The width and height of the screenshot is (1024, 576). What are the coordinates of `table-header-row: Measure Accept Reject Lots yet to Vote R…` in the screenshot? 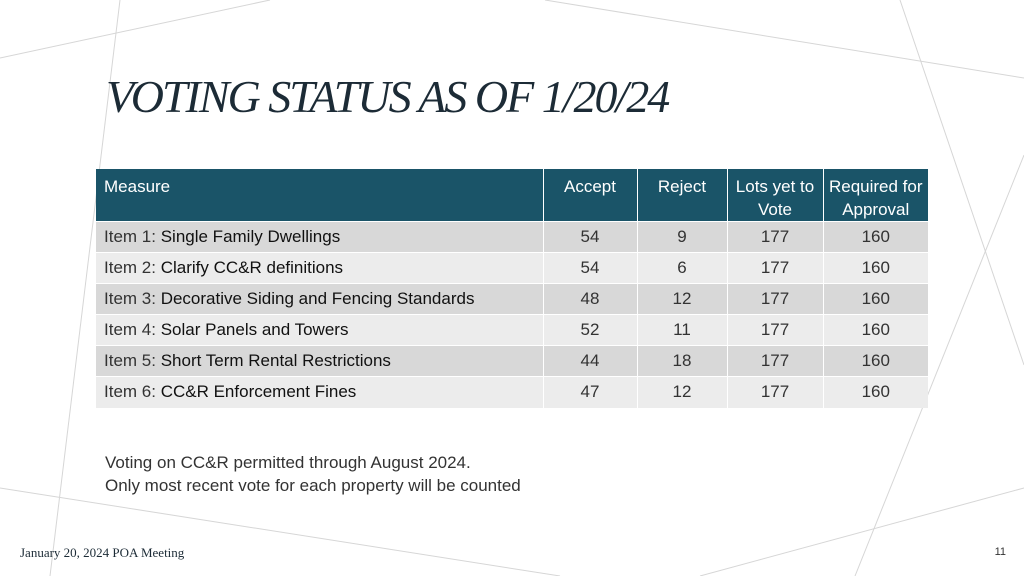 It's located at (512, 195).